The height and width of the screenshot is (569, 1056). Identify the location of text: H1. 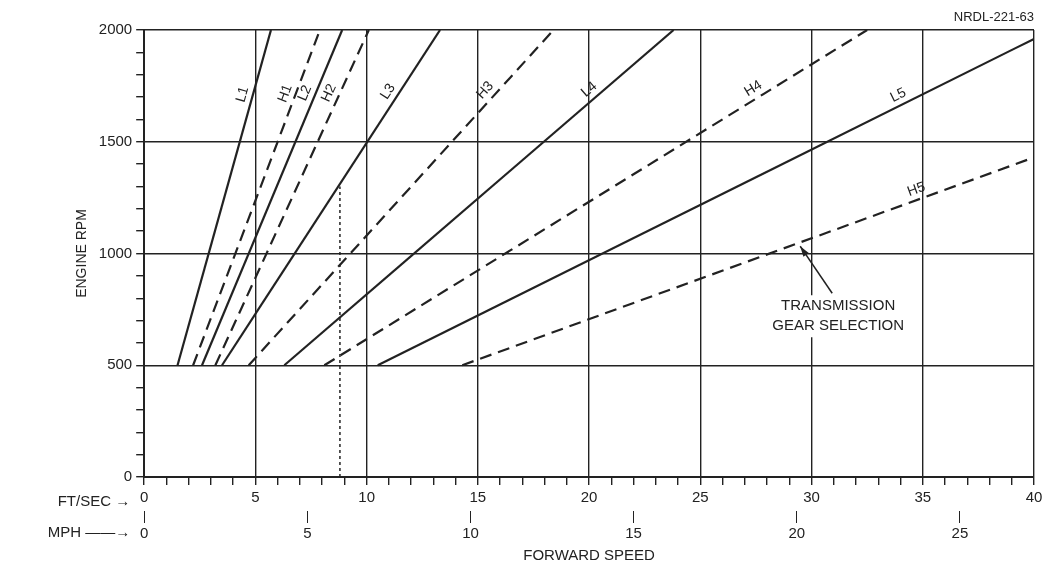
(284, 93).